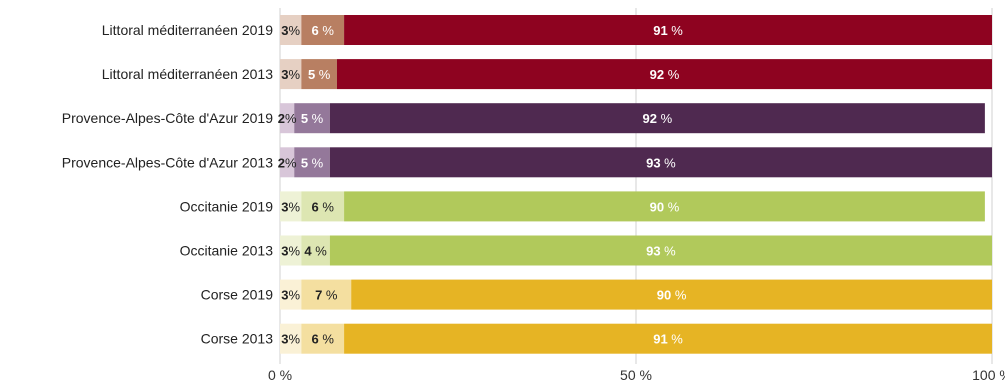  What do you see at coordinates (237, 339) in the screenshot?
I see `category-label: Corse 2013` at bounding box center [237, 339].